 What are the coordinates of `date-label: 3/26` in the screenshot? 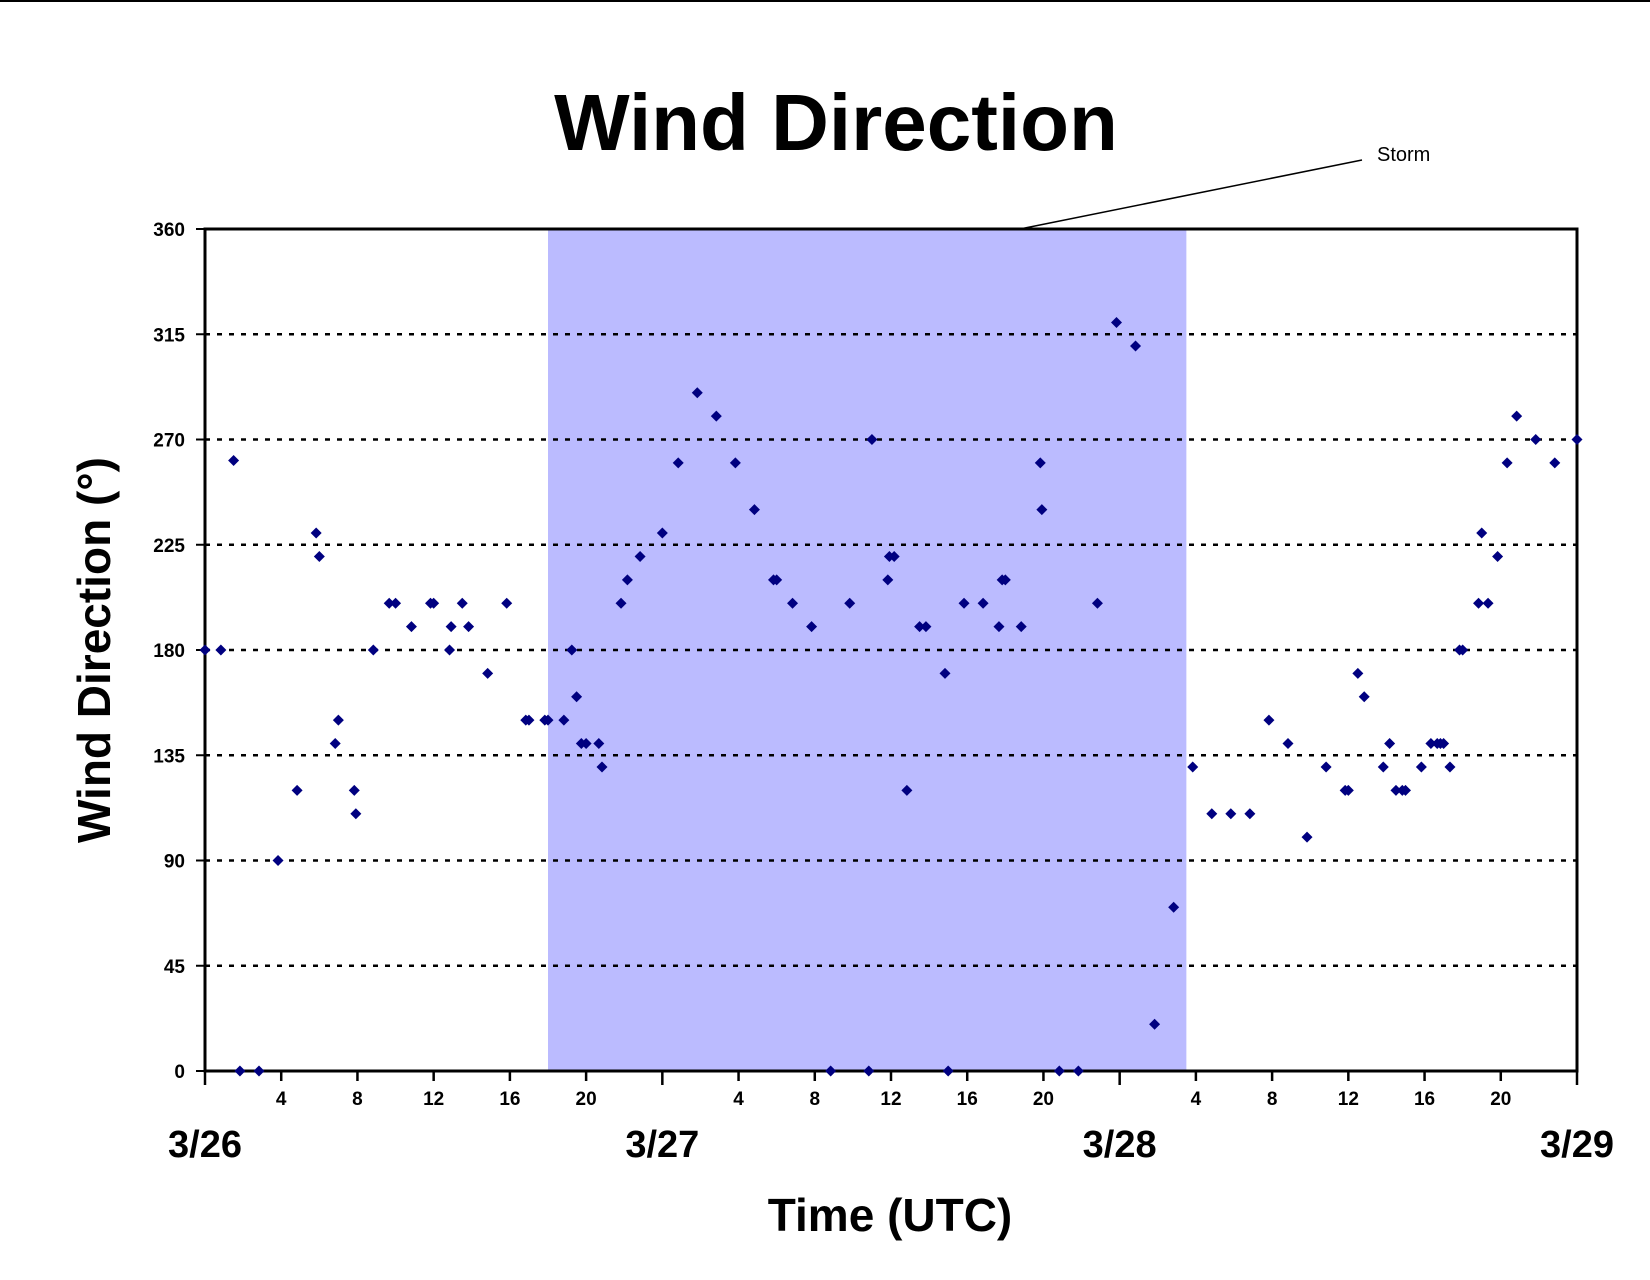 It's located at (205, 1145).